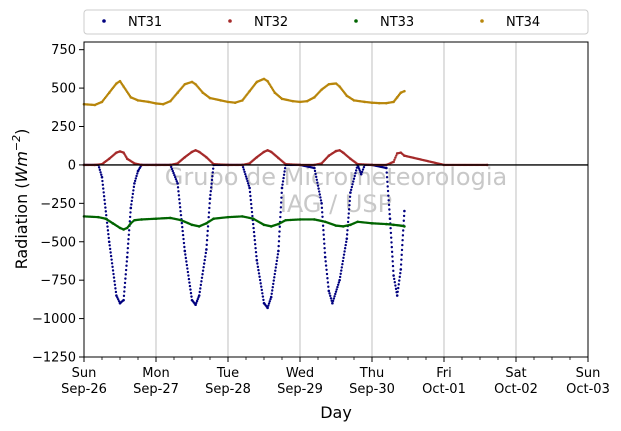  I want to click on legend-marker-nt34, so click(482, 21).